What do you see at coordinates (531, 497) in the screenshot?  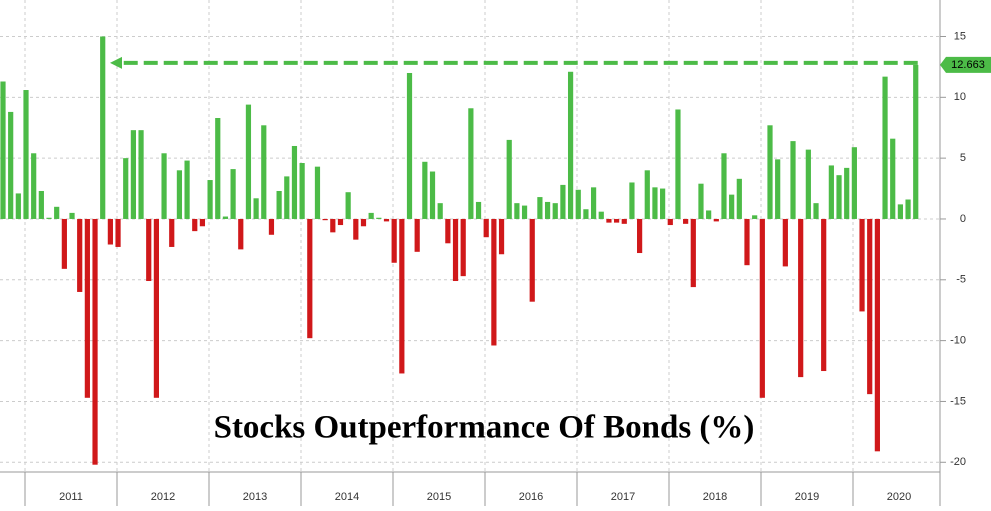 I see `x-tick-label: 2016` at bounding box center [531, 497].